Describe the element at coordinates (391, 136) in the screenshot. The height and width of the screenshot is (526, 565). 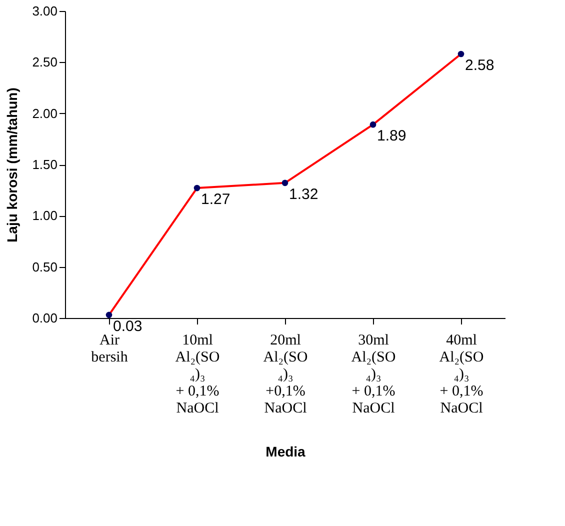
I see `data-label: 1.89` at that location.